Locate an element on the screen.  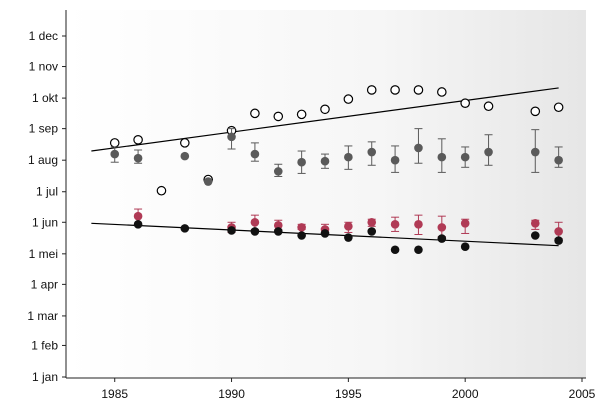
y-tick-label: 1 feb is located at coordinates (44, 345).